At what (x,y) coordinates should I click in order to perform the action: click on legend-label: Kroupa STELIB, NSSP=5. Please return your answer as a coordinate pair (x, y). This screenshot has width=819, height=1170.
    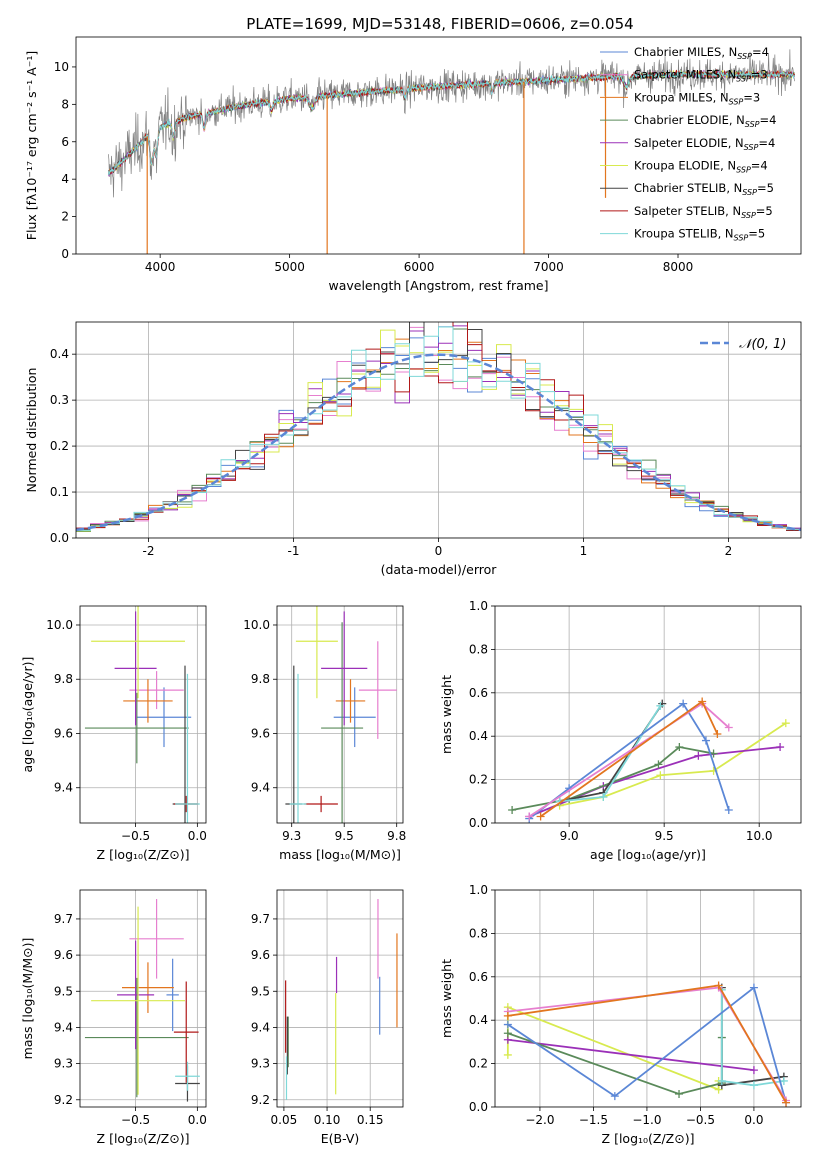
    Looking at the image, I should click on (699, 235).